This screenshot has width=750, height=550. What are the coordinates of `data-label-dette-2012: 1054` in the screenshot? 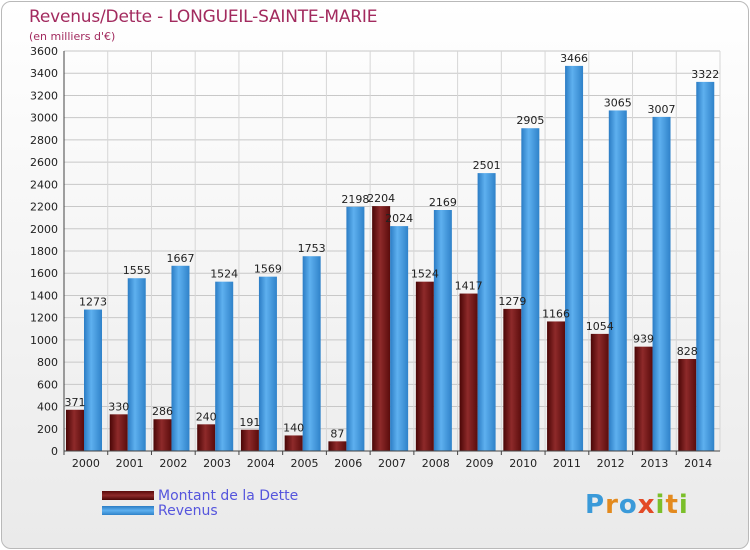 It's located at (600, 326).